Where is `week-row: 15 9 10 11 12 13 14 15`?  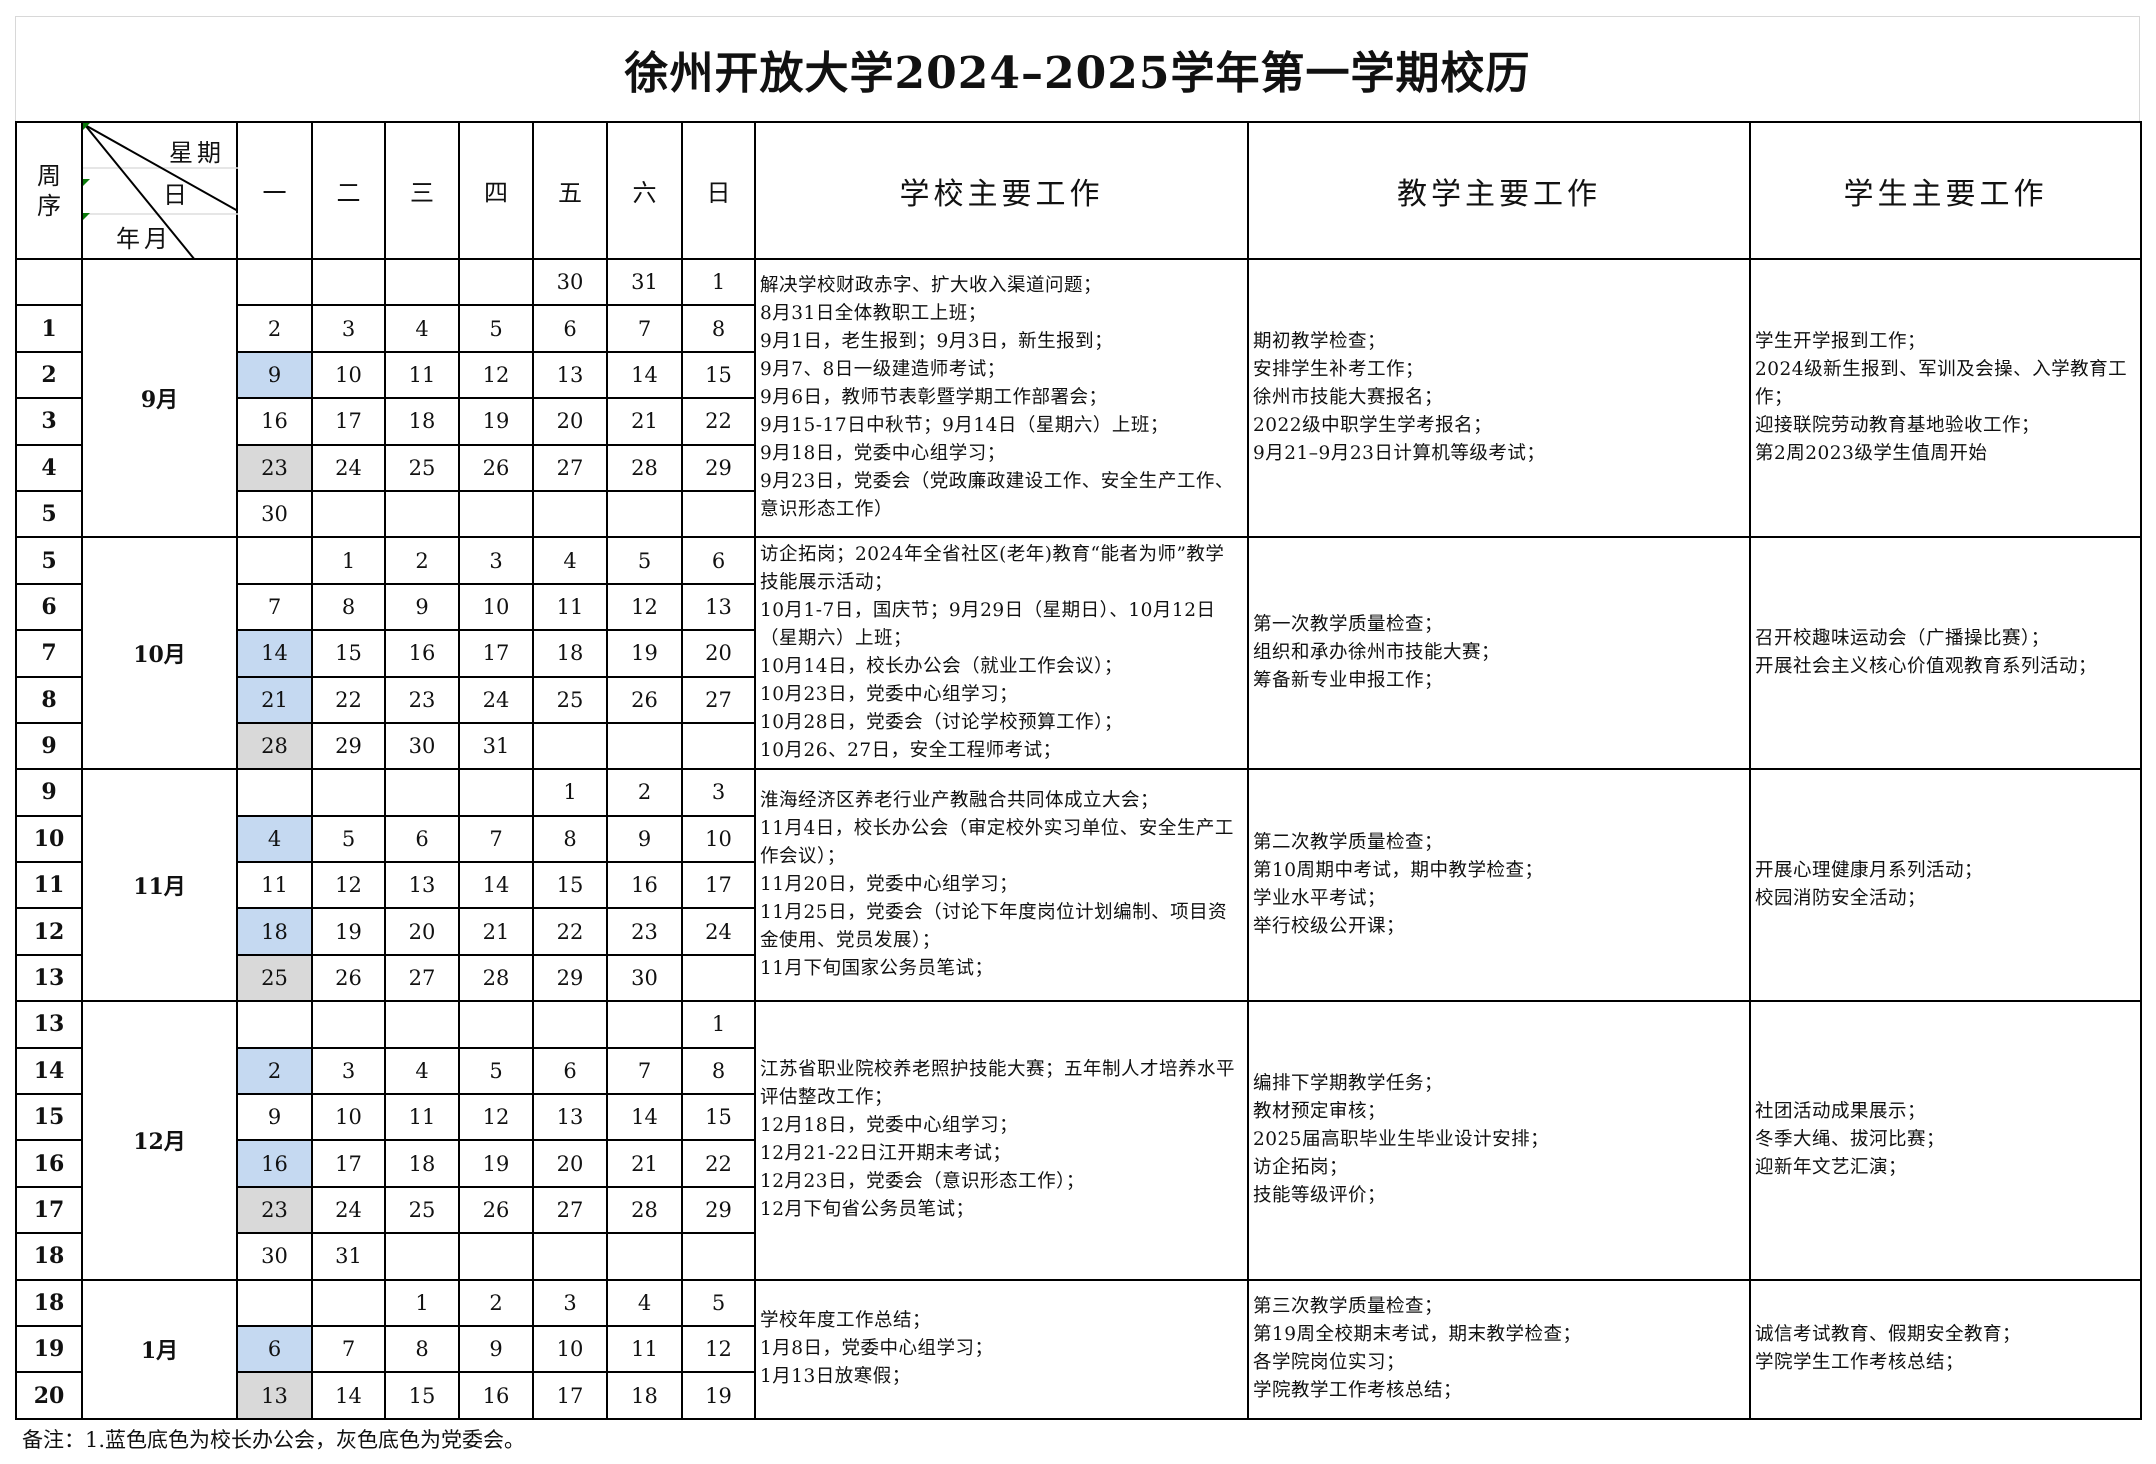
week-row: 15 9 10 11 12 13 14 15 is located at coordinates (1078, 1117).